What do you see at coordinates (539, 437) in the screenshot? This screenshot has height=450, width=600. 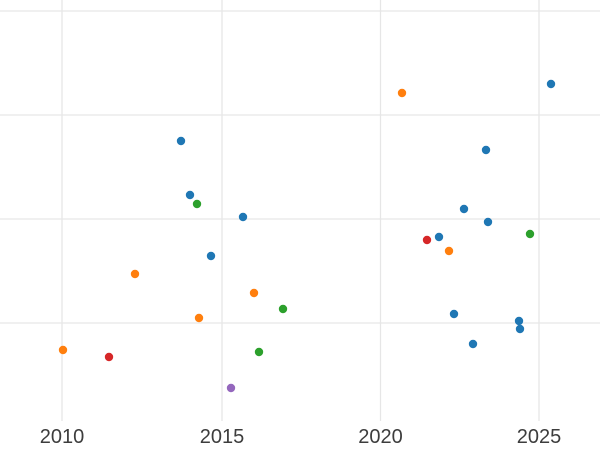 I see `x-tick-label: 2025` at bounding box center [539, 437].